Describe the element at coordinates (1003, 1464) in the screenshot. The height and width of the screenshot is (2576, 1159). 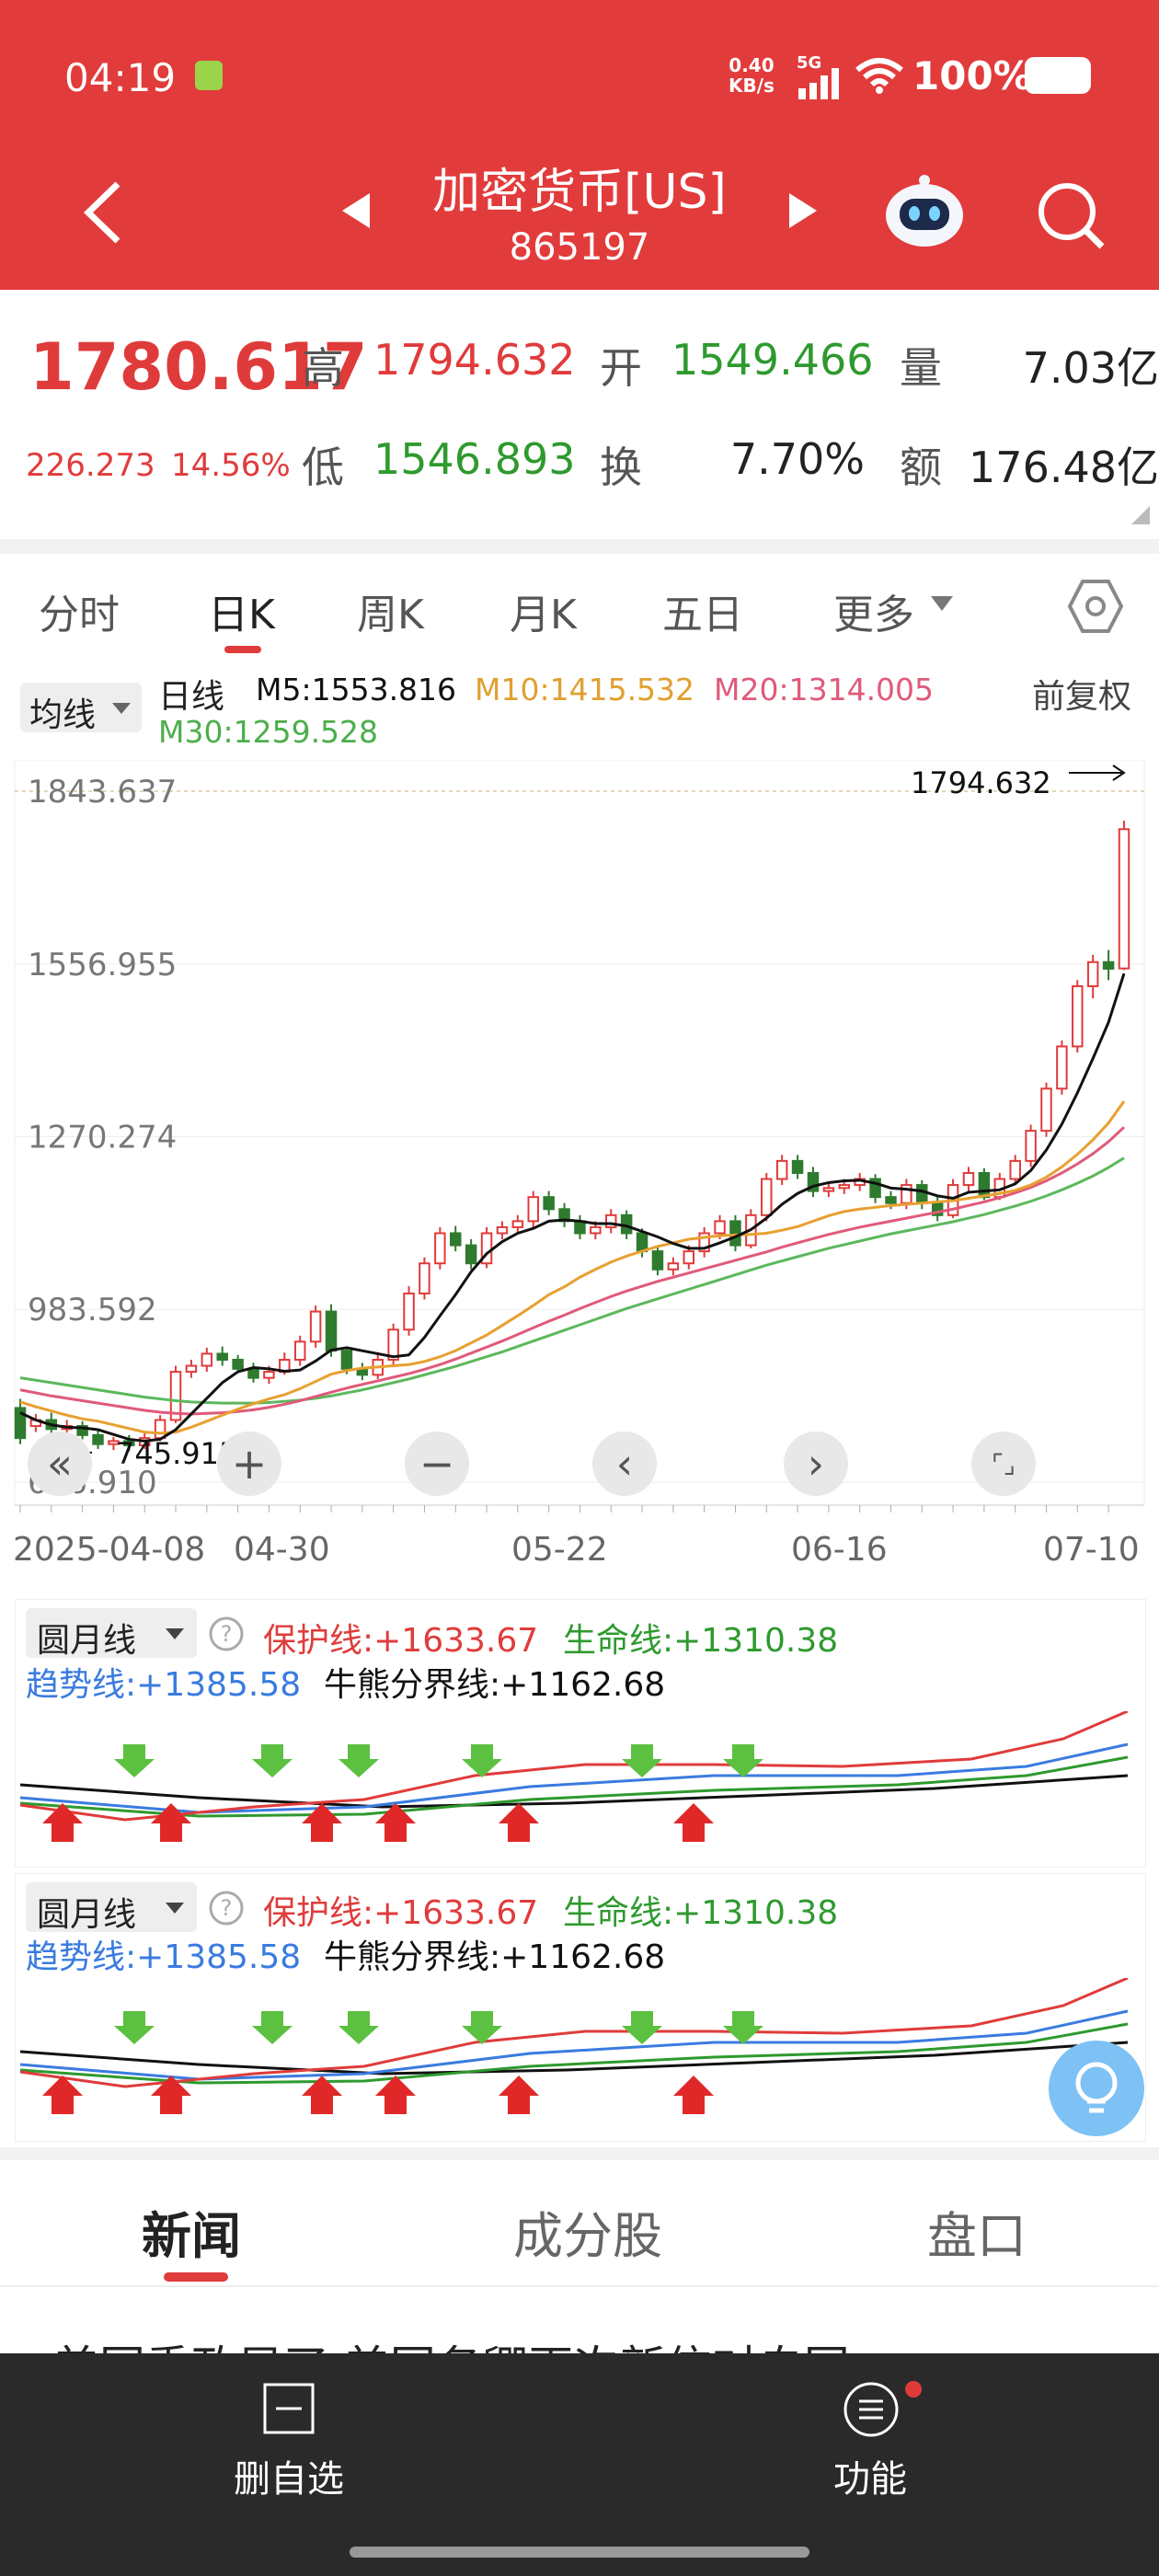
I see `fullscreen-button: ⌜⌟` at that location.